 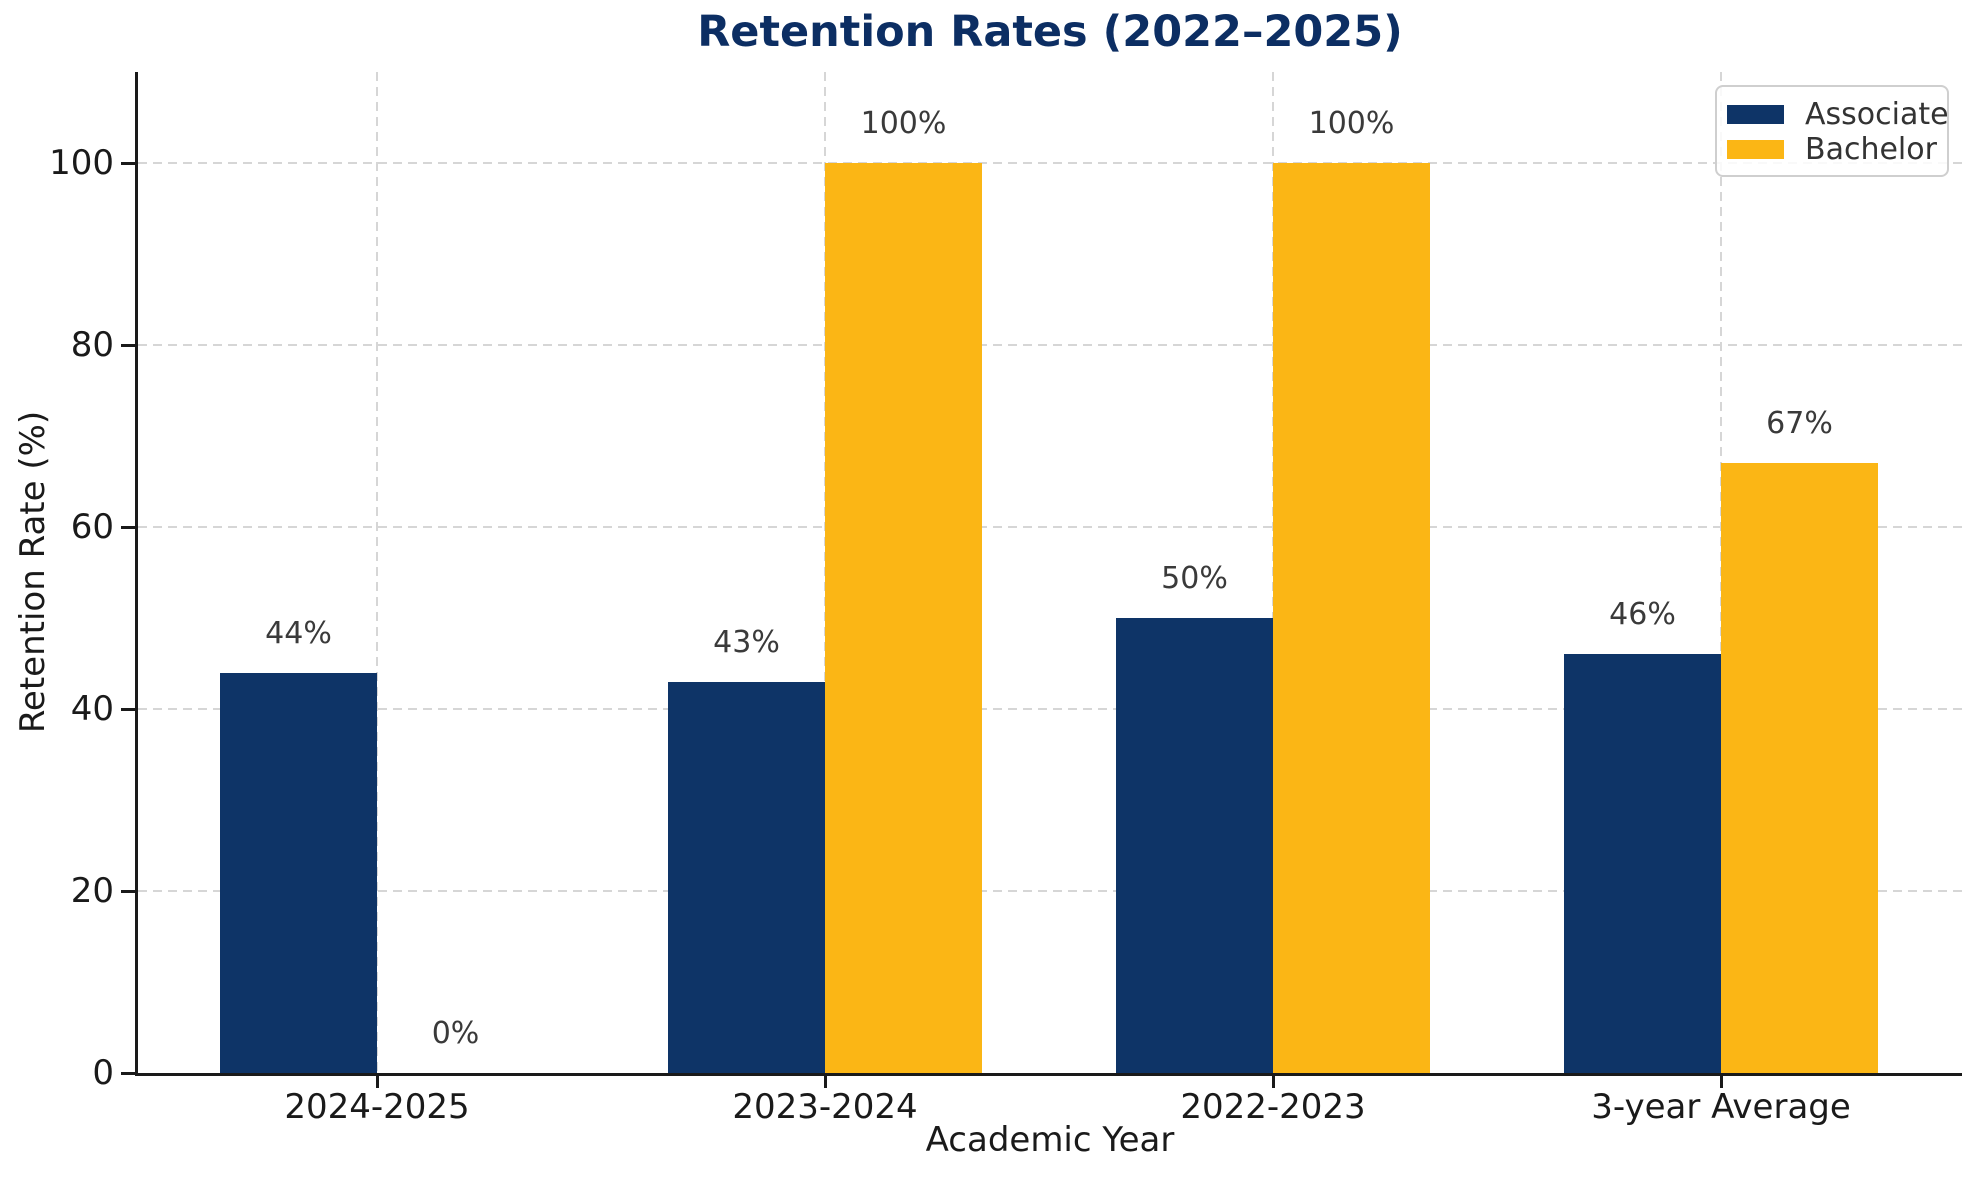 I want to click on y-tick-label-60: 60, so click(x=92, y=527).